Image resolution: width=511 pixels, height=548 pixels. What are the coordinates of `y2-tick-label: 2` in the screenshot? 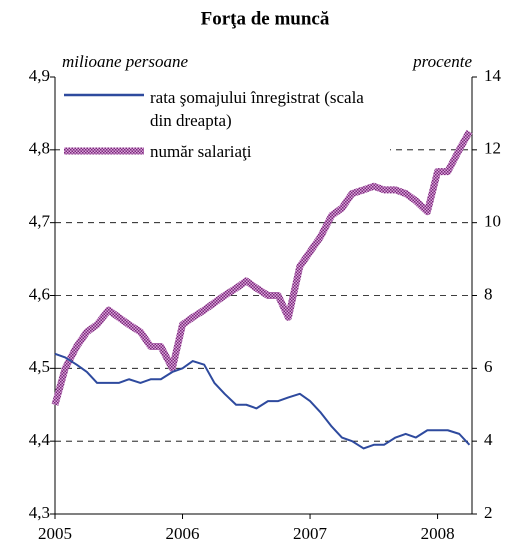 It's located at (488, 512).